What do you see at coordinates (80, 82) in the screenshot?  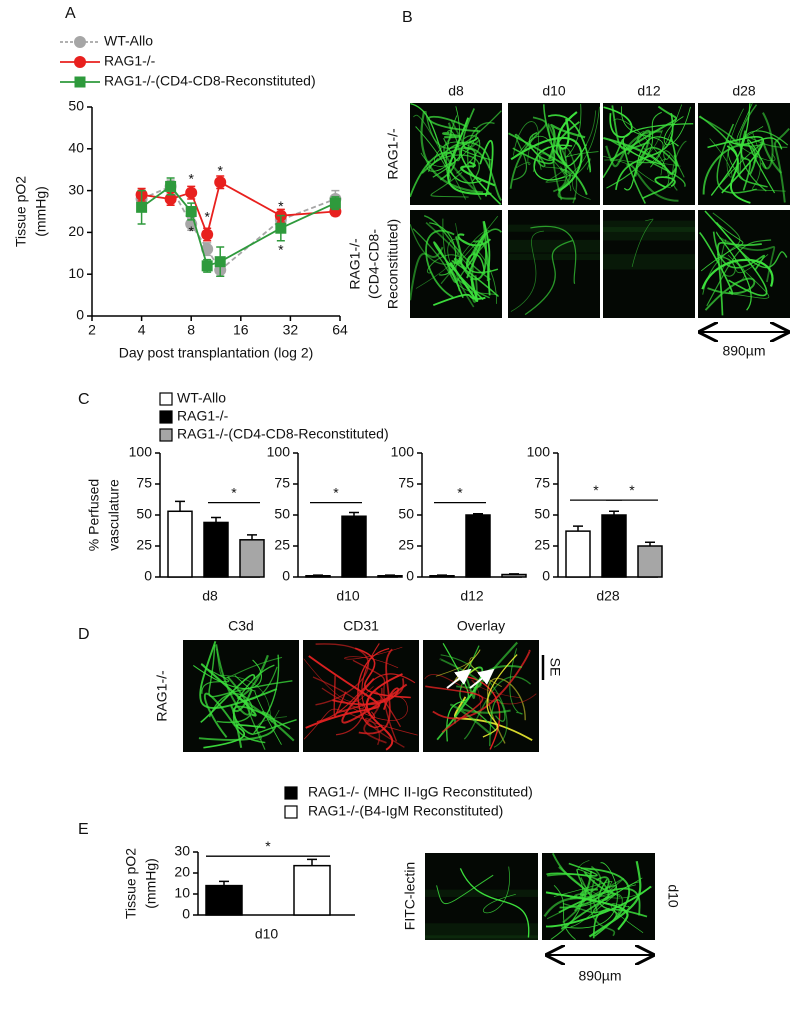 I see `legend-marker` at bounding box center [80, 82].